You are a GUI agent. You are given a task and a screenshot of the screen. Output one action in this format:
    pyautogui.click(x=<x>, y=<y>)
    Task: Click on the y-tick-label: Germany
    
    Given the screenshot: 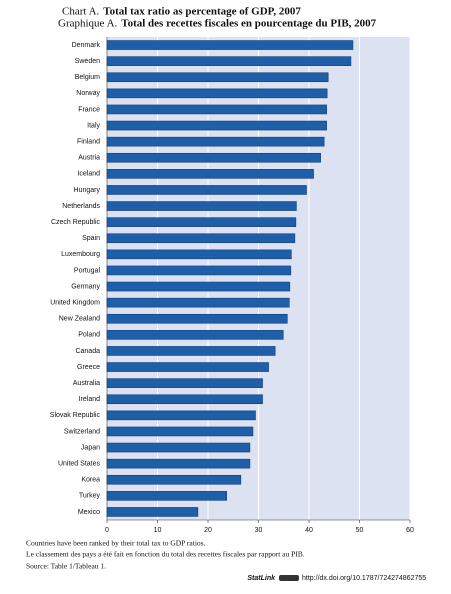 What is the action you would take?
    pyautogui.click(x=85, y=286)
    